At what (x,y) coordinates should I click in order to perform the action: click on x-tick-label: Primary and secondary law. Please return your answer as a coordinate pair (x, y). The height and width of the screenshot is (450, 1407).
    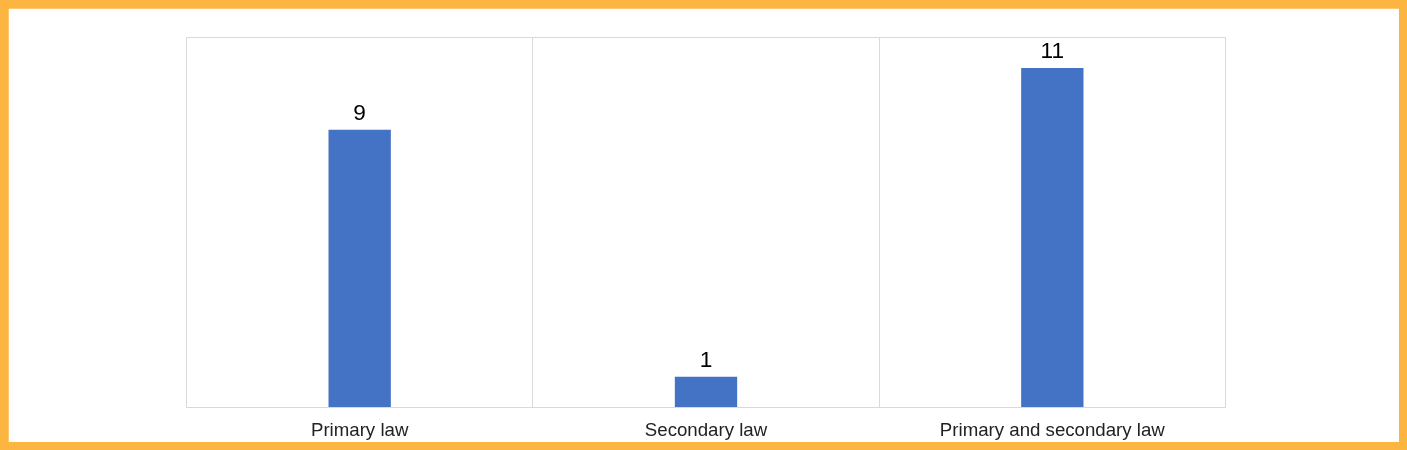
    Looking at the image, I should click on (1052, 429).